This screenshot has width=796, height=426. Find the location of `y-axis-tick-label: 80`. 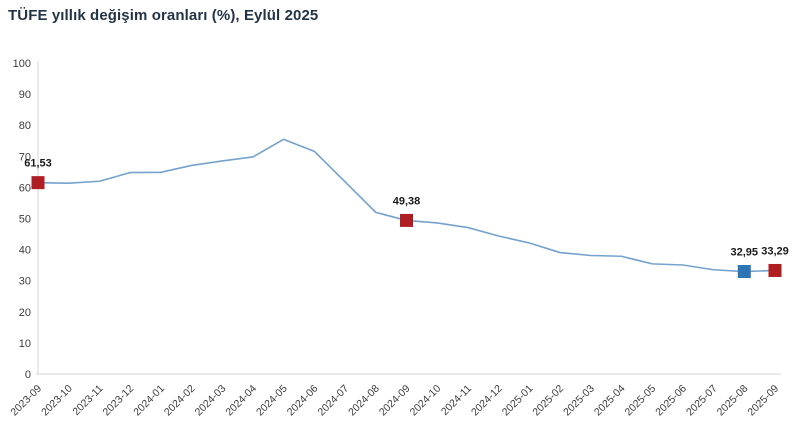

y-axis-tick-label: 80 is located at coordinates (25, 126).